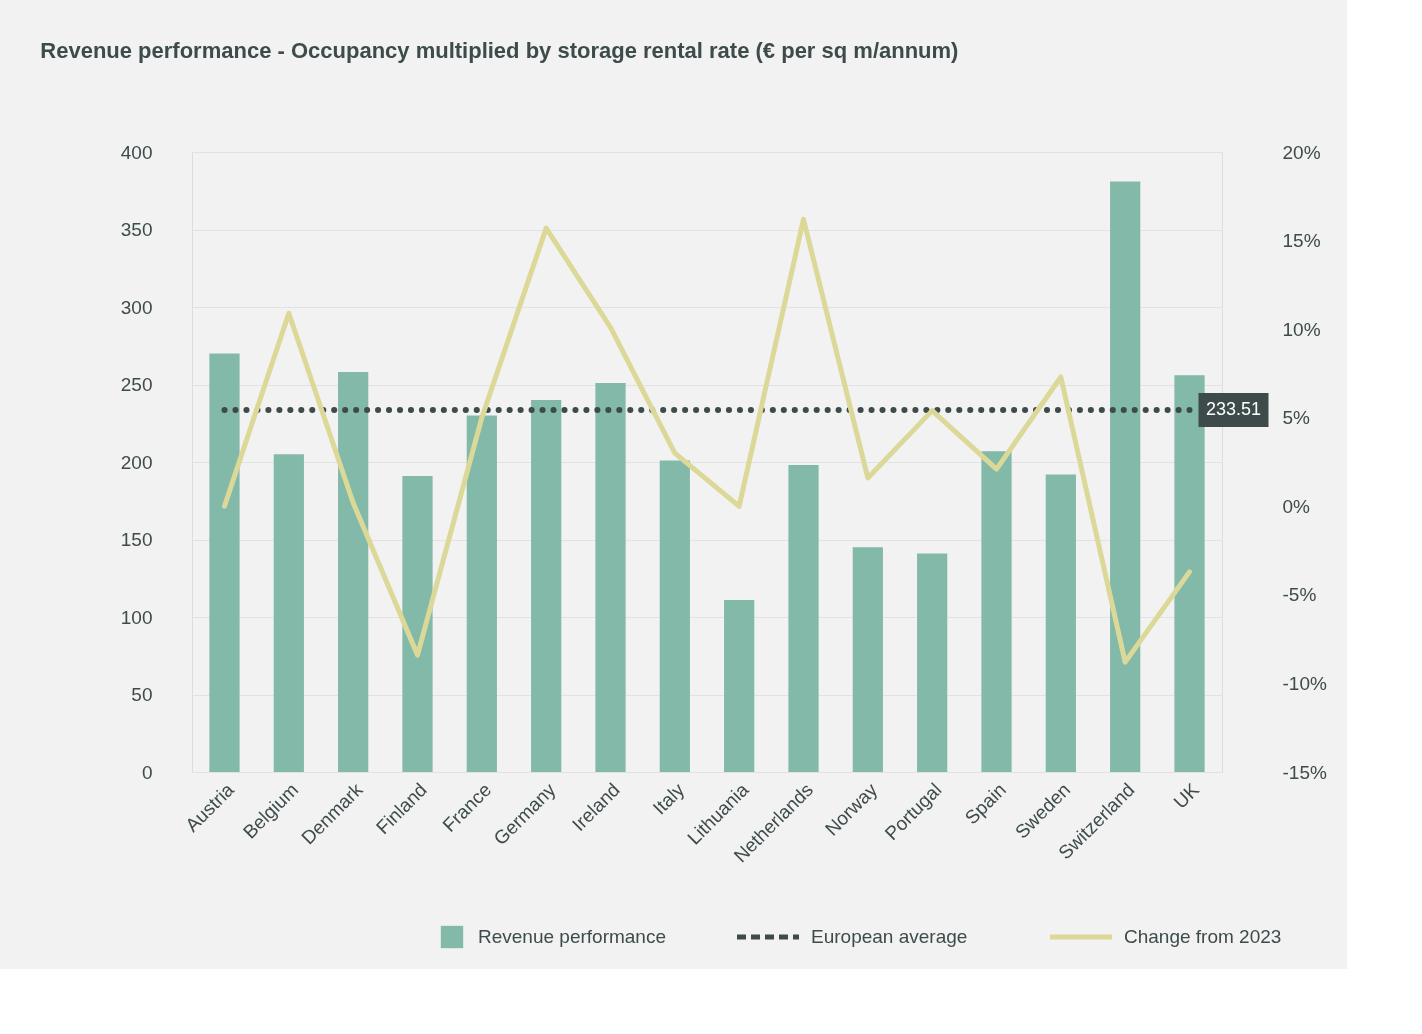  Describe the element at coordinates (1299, 595) in the screenshot. I see `y2-tick-label: -5%` at that location.